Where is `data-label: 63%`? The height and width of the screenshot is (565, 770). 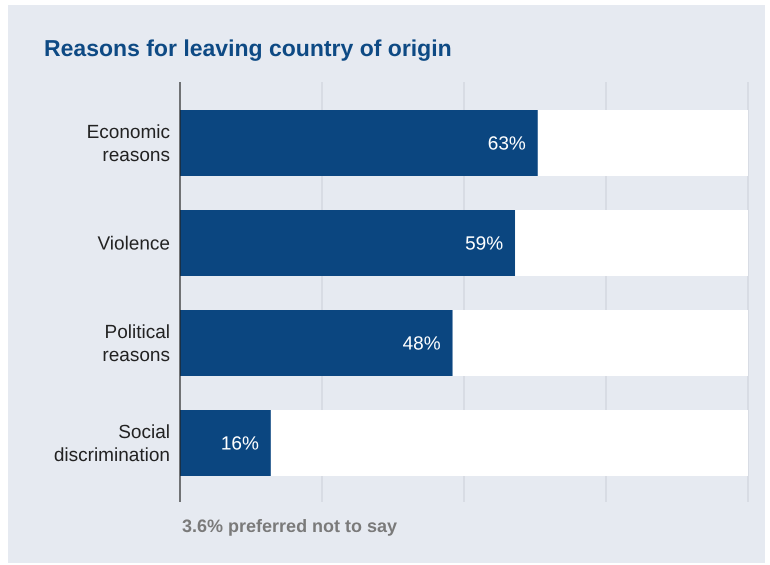
data-label: 63% is located at coordinates (507, 144).